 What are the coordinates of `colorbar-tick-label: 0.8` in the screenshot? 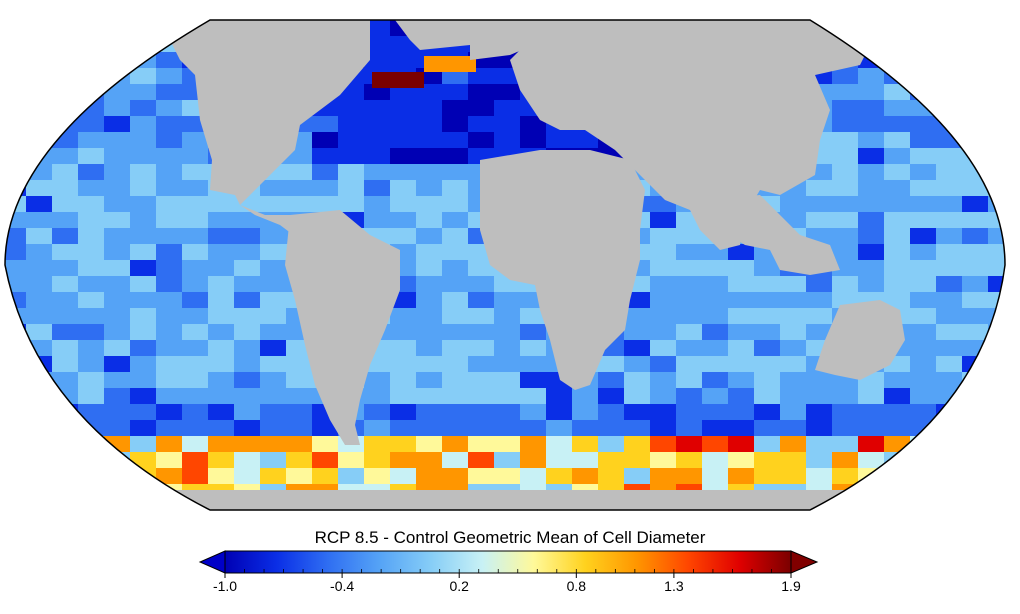 It's located at (576, 586).